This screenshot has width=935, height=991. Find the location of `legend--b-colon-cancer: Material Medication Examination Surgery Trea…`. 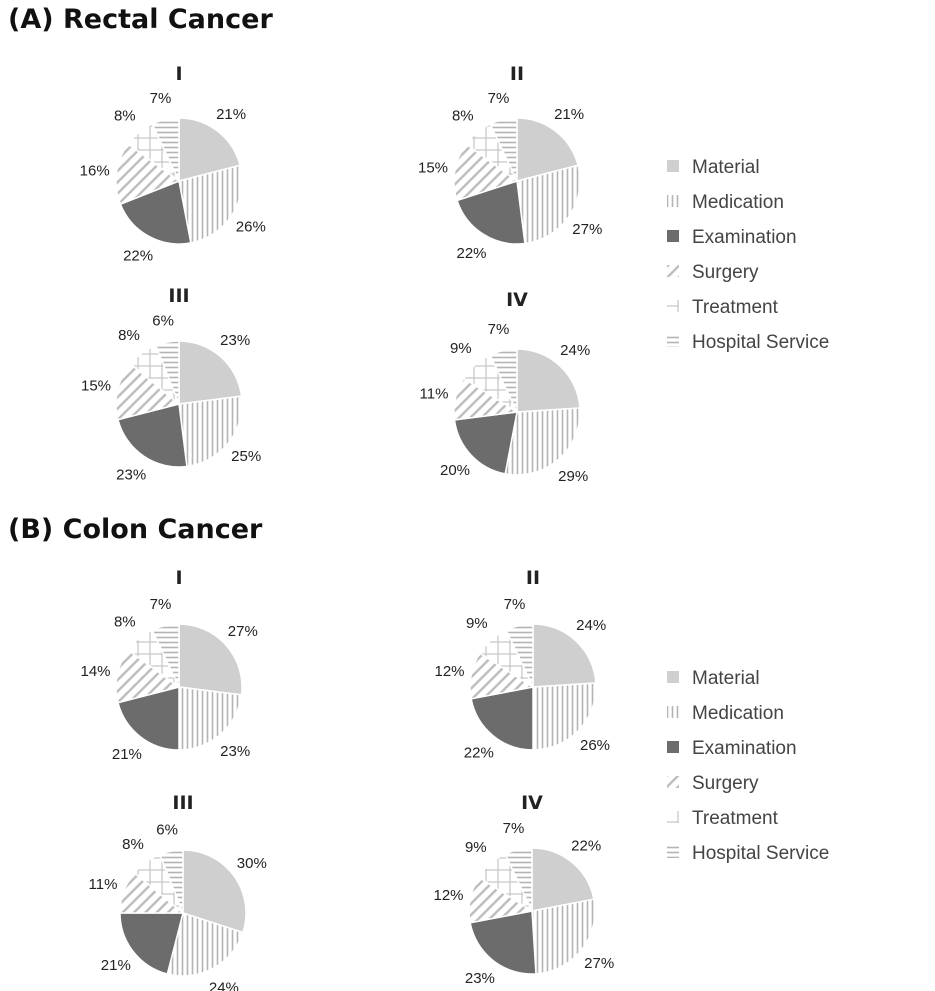

legend--b-colon-cancer: Material Medication Examination Surgery Trea… is located at coordinates (748, 766).